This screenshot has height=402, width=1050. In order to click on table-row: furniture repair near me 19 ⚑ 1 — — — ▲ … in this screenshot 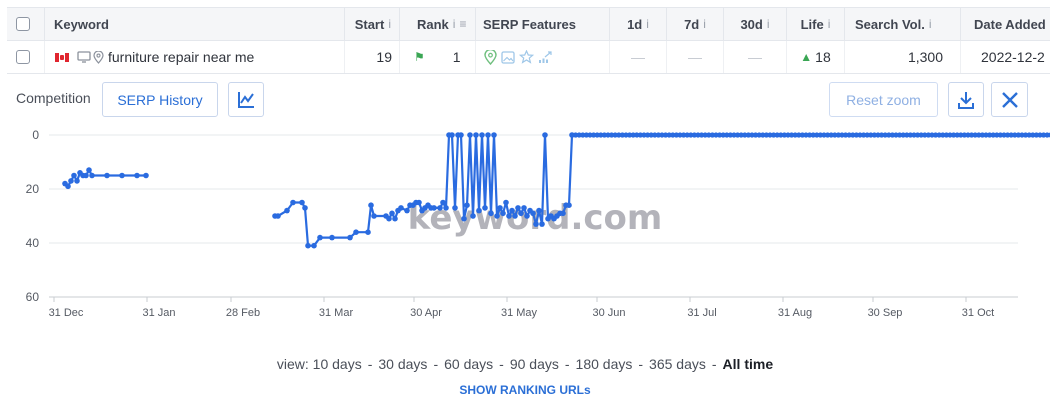, I will do `click(528, 57)`.